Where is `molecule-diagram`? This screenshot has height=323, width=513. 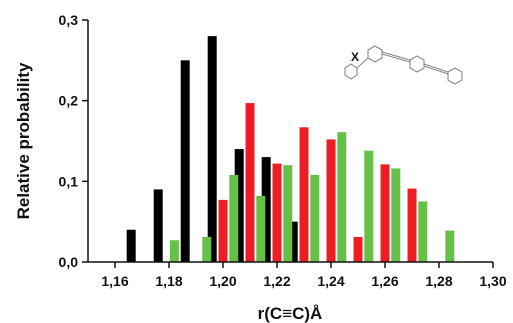
molecule-diagram is located at coordinates (403, 65).